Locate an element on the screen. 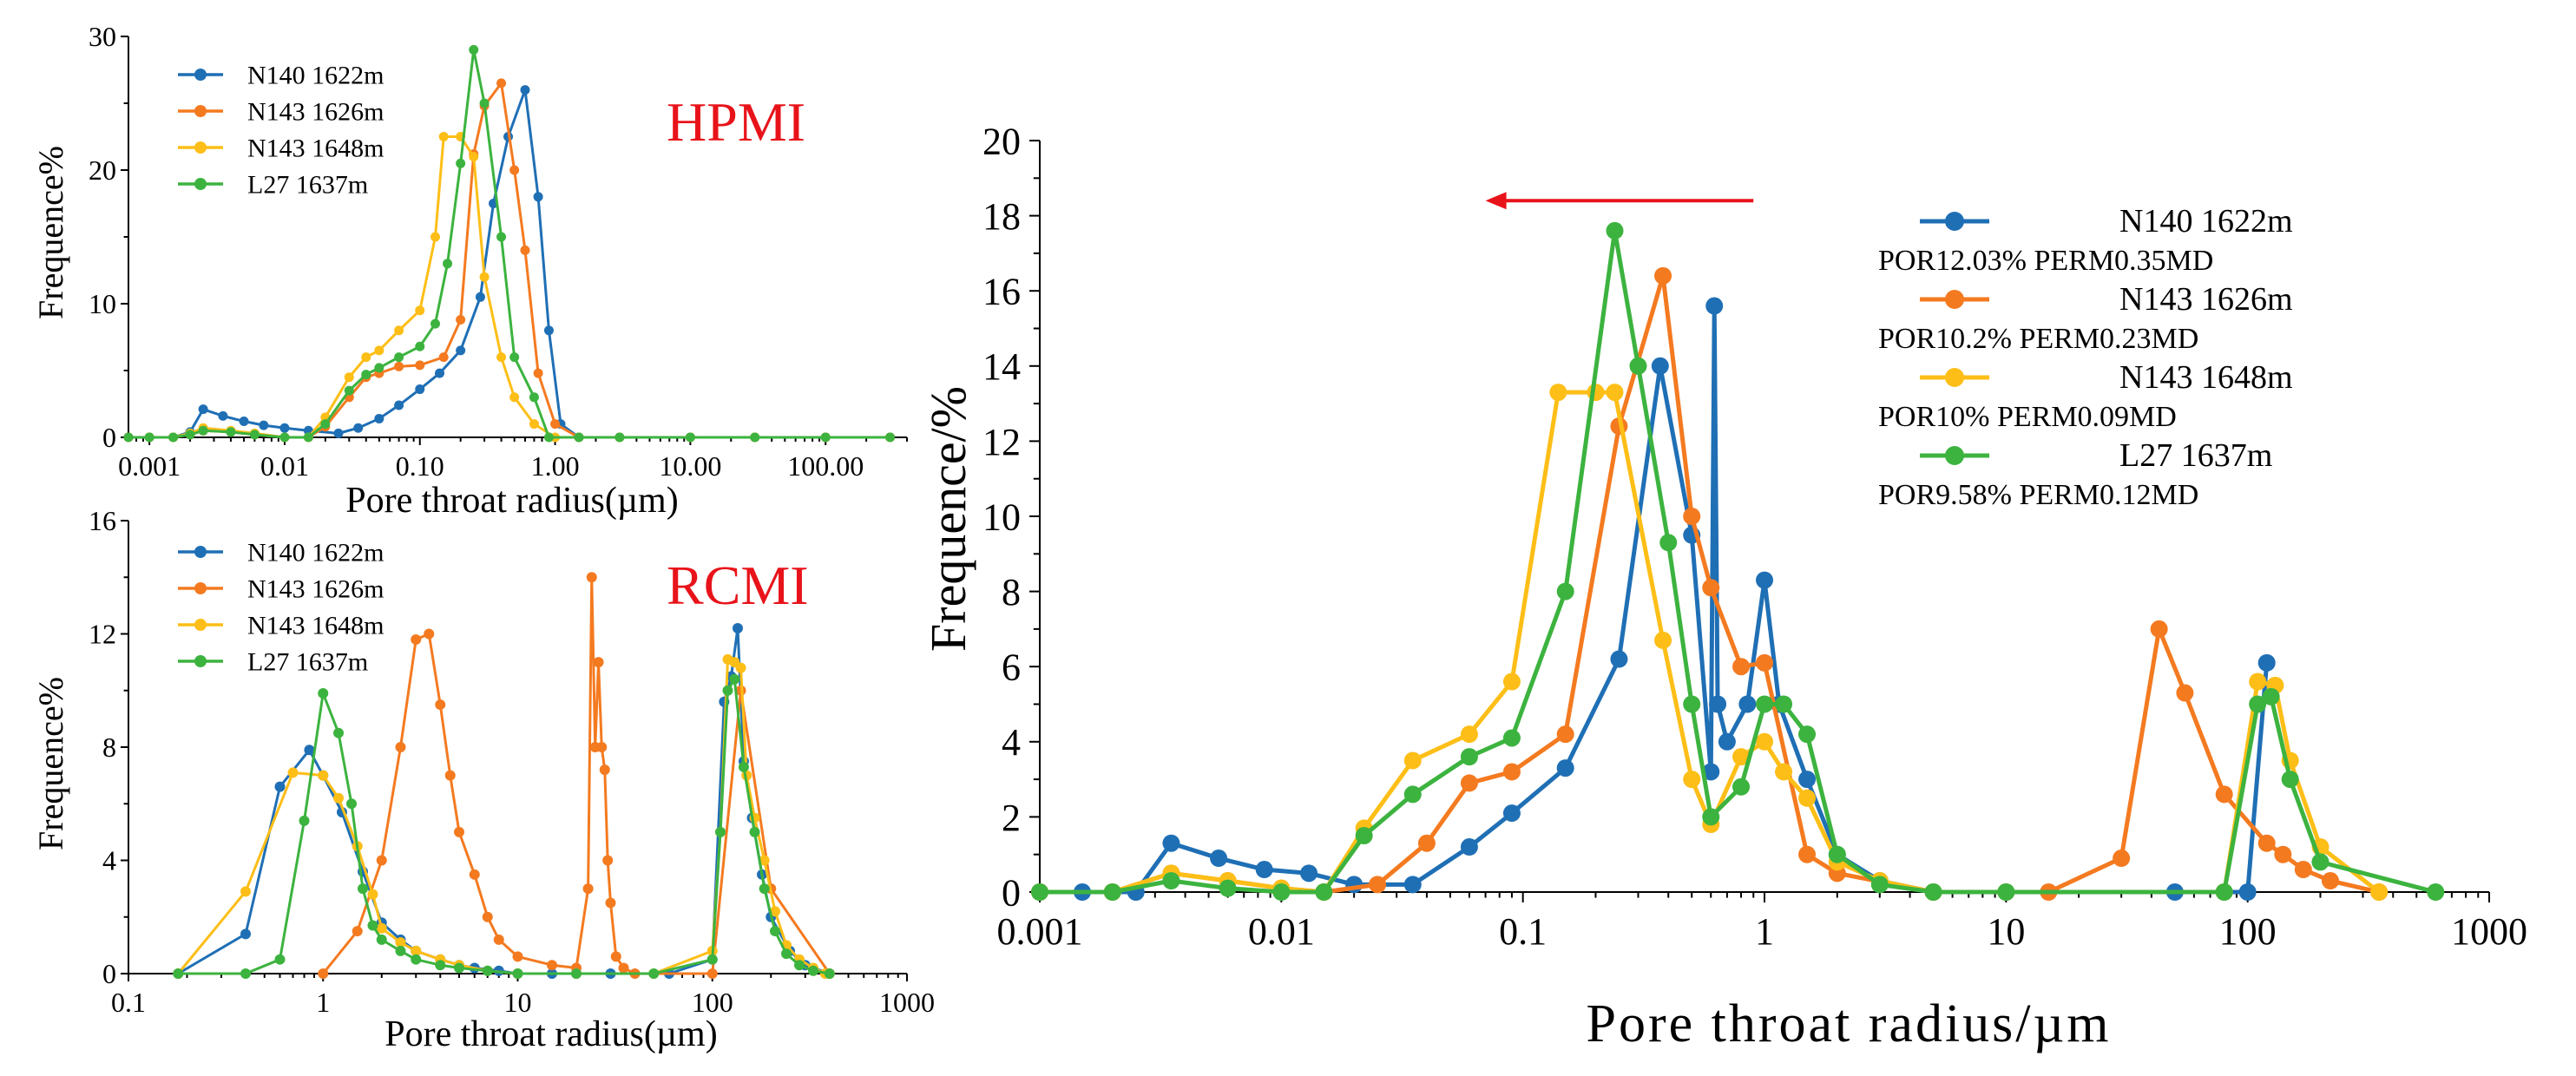  legend-item: N140 1622m POR12.03% PERM0.35MD is located at coordinates (2085, 240).